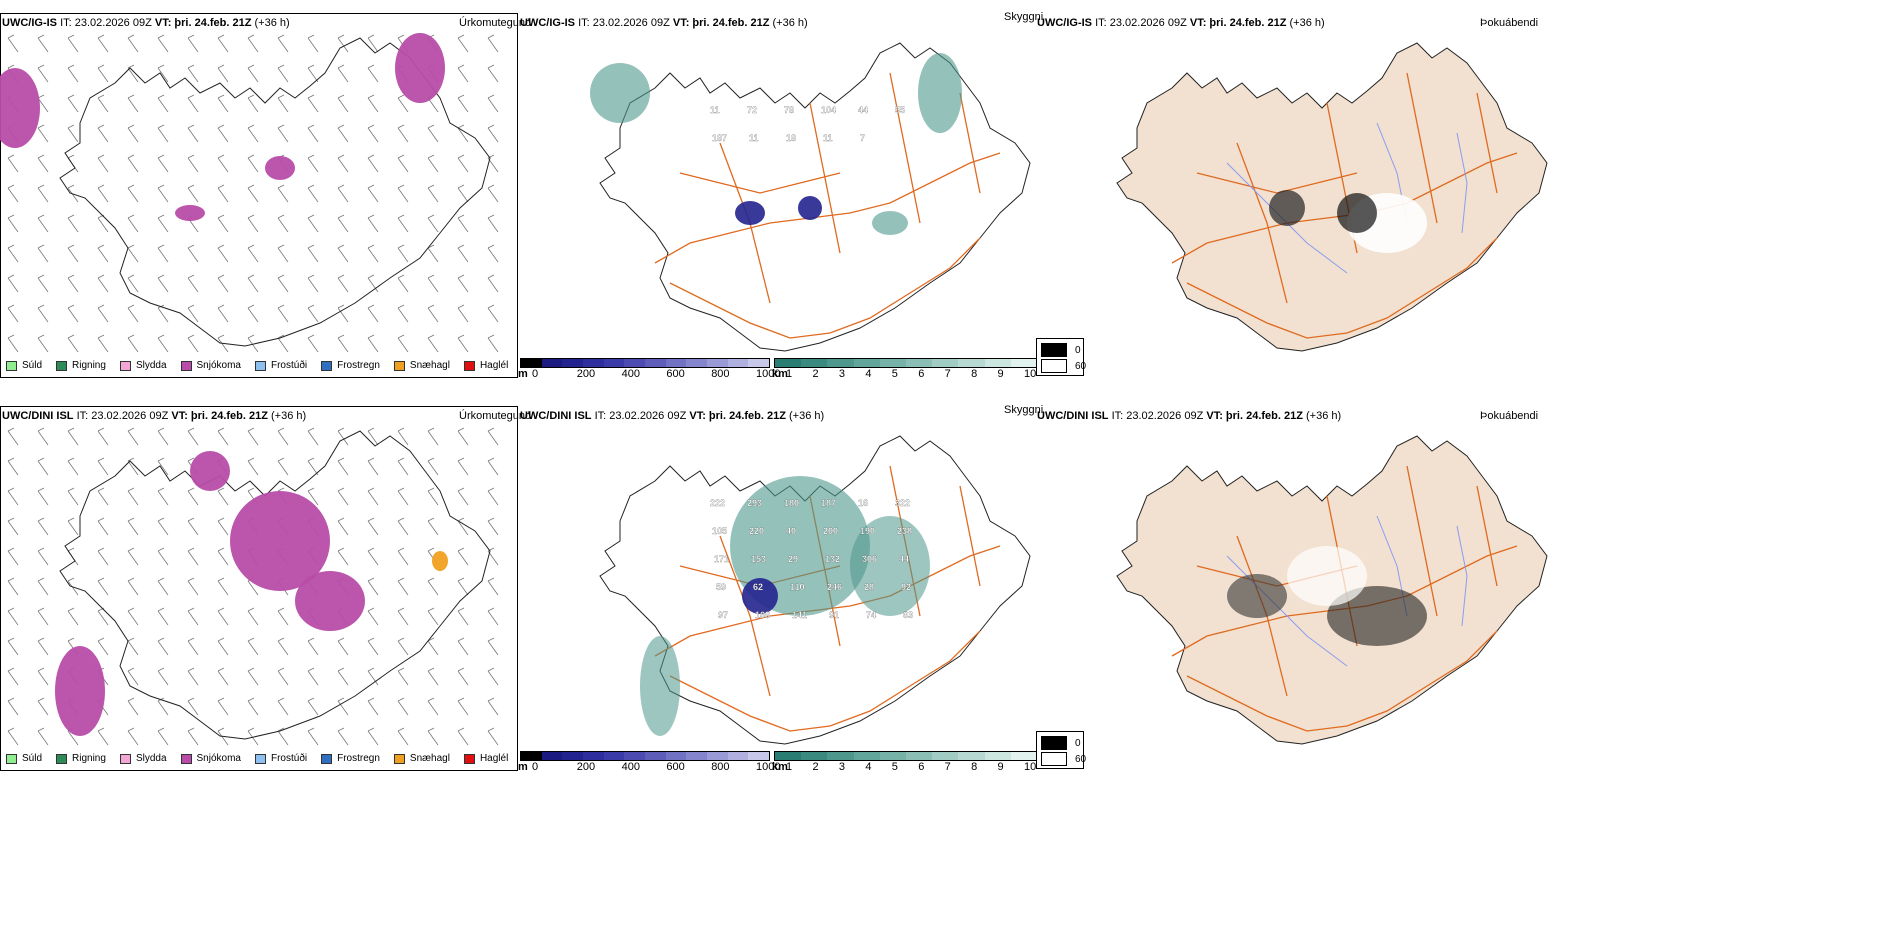 The width and height of the screenshot is (1900, 950). What do you see at coordinates (29, 23) in the screenshot?
I see `model-name: UWC/IG-IS` at bounding box center [29, 23].